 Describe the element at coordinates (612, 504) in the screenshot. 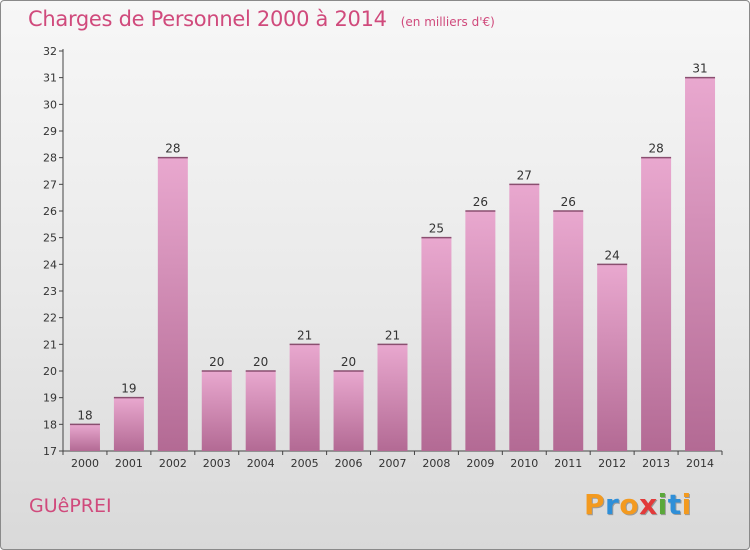

I see `logo-letter: r` at that location.